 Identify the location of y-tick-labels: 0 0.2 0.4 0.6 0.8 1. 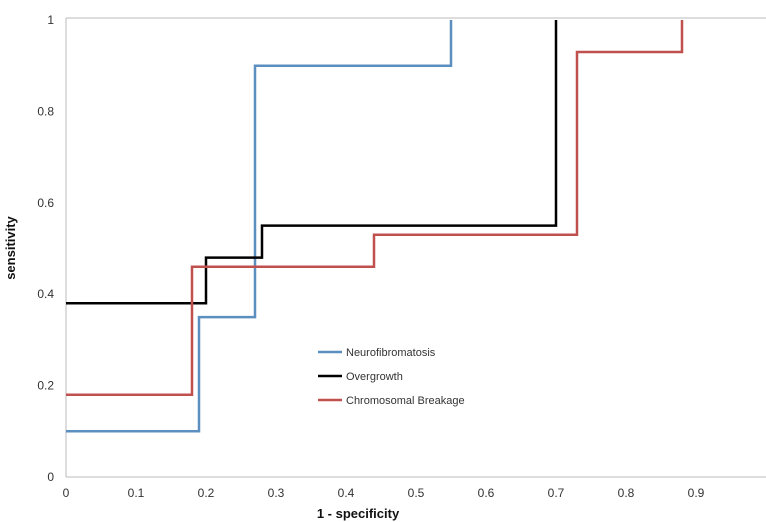
(45, 248).